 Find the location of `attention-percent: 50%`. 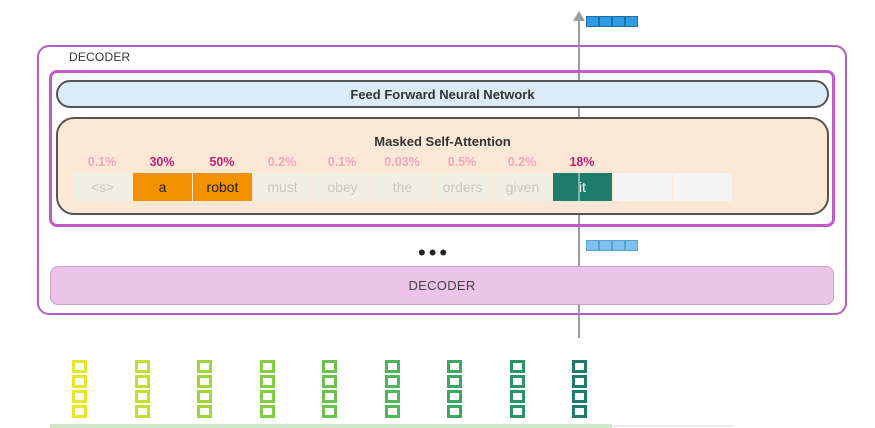

attention-percent: 50% is located at coordinates (222, 162).